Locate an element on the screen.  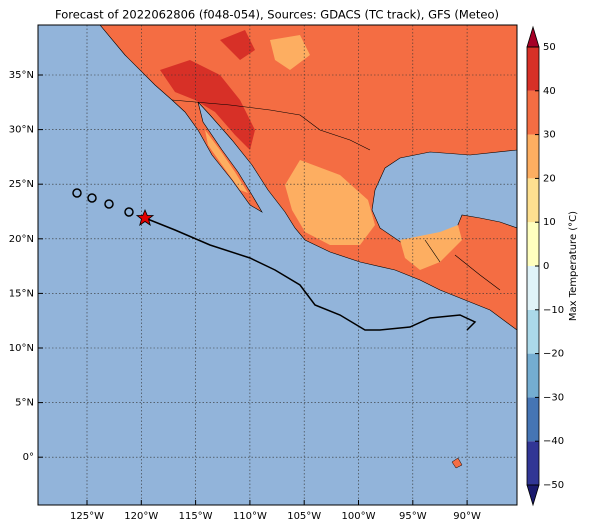
lat-label: 5°N is located at coordinates (24, 403).